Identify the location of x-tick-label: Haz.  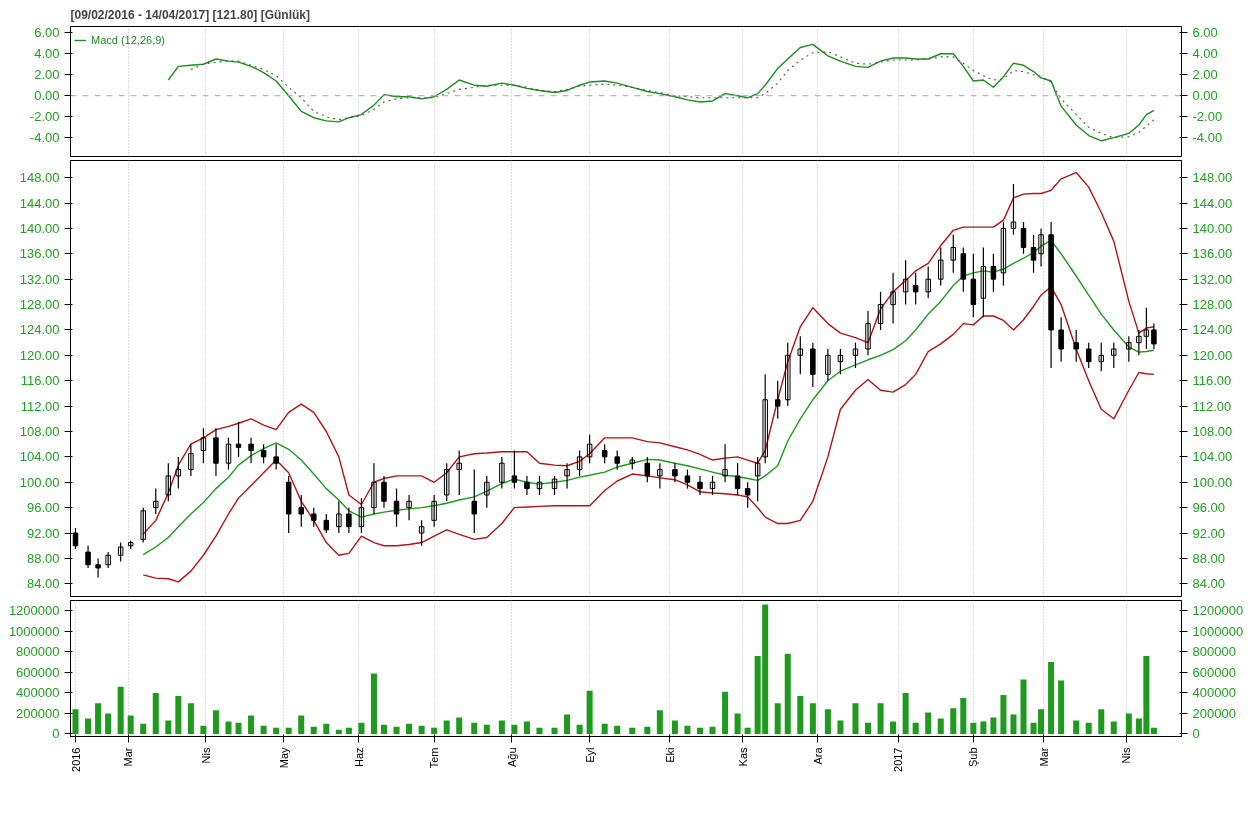
(358, 757).